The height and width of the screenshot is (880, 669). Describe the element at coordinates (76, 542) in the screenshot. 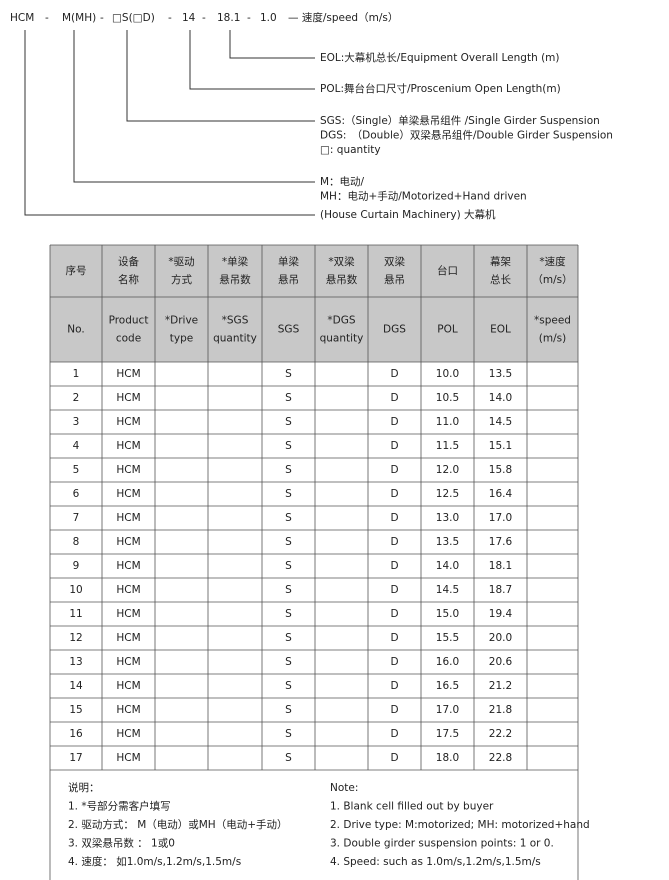

I see `table-cell: 8` at that location.